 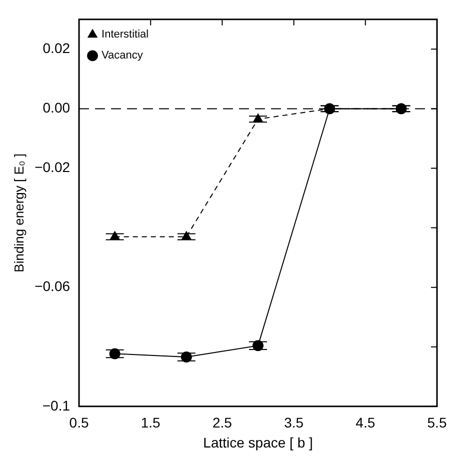 I want to click on x-tick-label: 5.5, so click(x=437, y=422).